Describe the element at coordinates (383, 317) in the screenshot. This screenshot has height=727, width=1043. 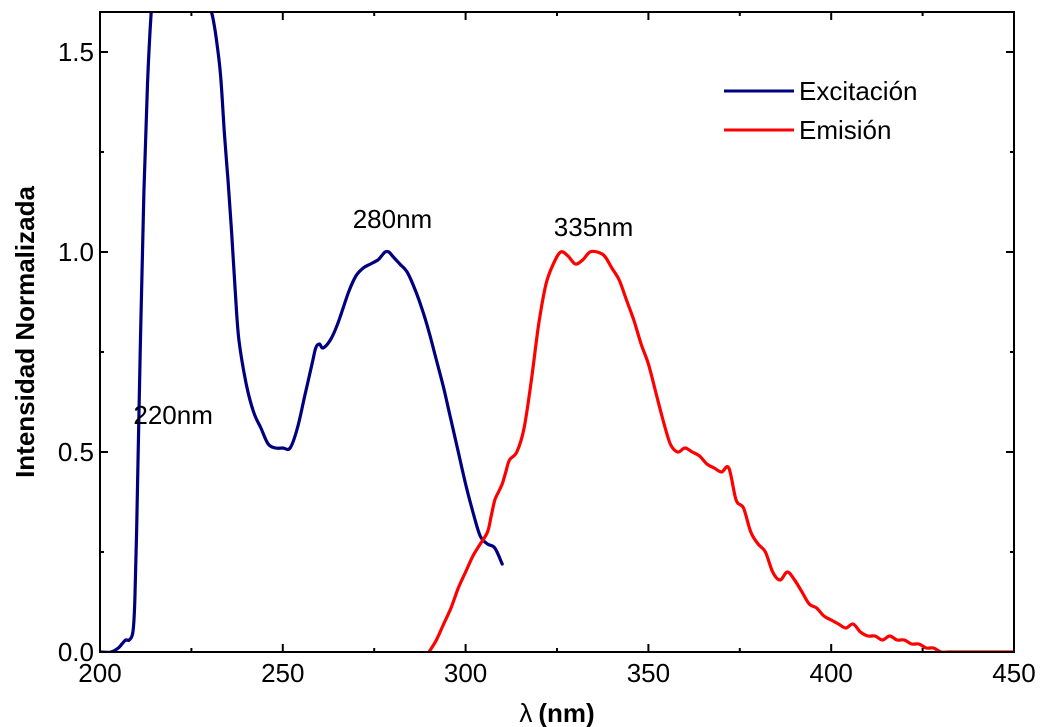
I see `annotation-layer: 220nm 280nm 335nm` at that location.